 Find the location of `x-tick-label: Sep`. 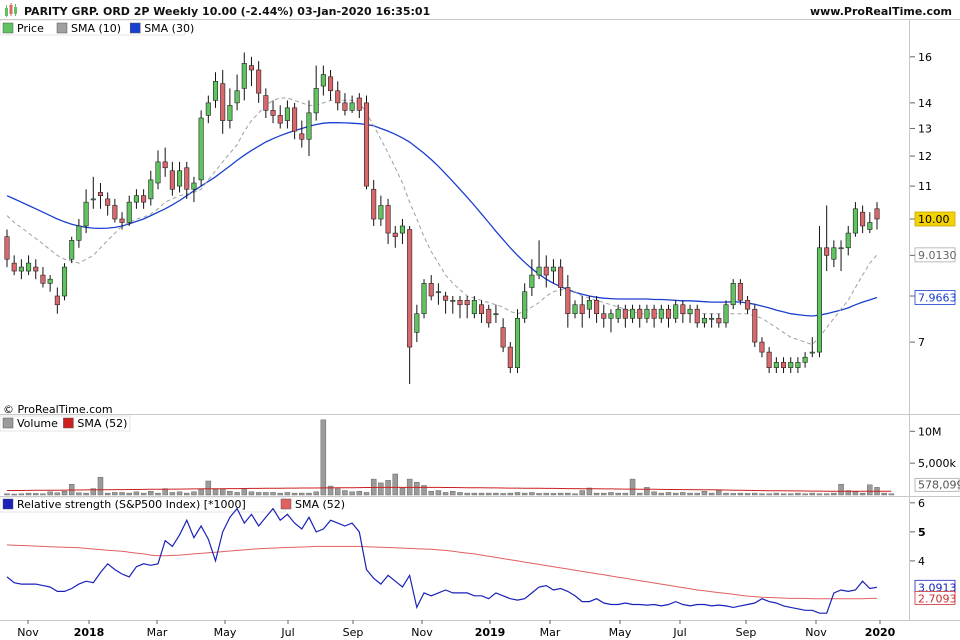

x-tick-label: Sep is located at coordinates (353, 632).